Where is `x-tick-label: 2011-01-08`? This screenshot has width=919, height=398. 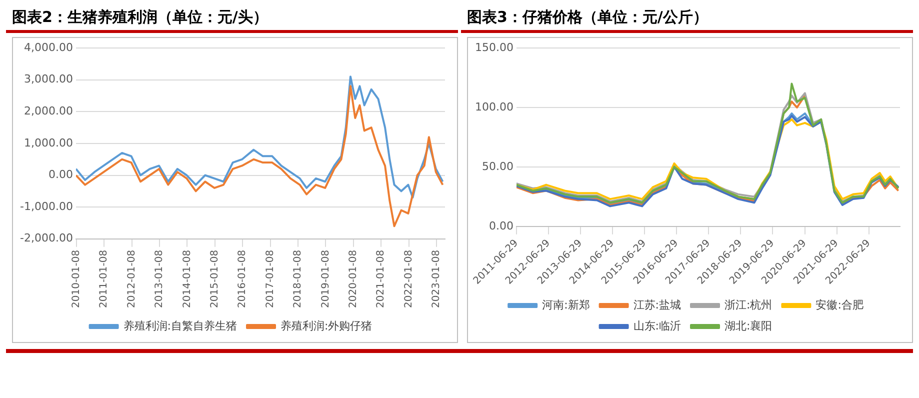 x-tick-label: 2011-01-08 is located at coordinates (104, 279).